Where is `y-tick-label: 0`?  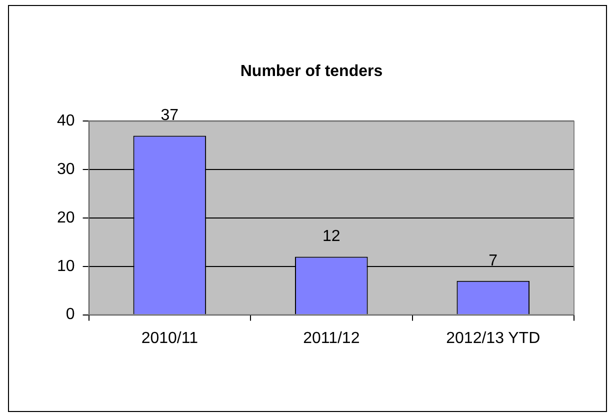 y-tick-label: 0 is located at coordinates (70, 315).